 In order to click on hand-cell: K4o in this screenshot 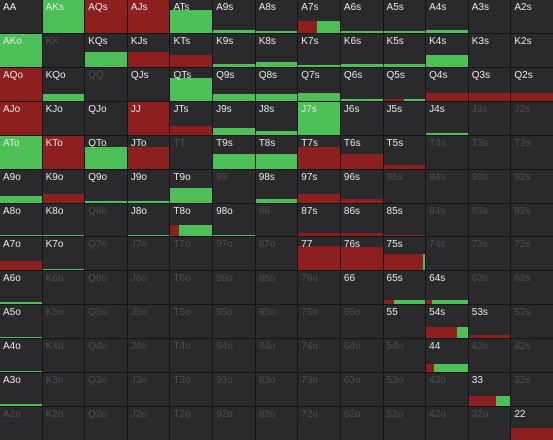, I will do `click(63, 356)`.